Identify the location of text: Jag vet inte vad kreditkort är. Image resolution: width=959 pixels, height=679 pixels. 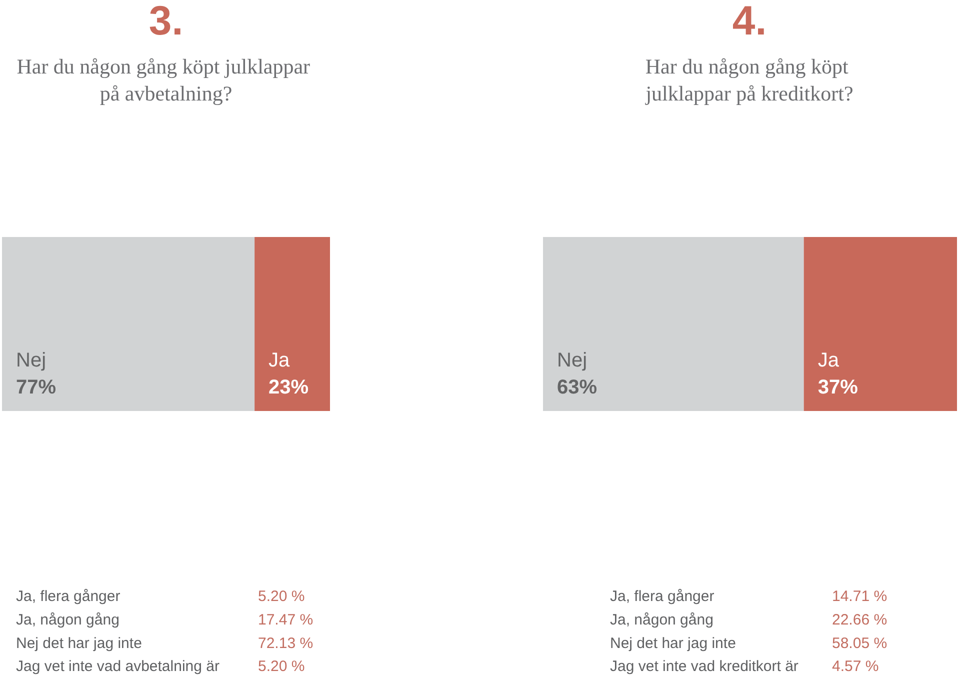
(704, 667).